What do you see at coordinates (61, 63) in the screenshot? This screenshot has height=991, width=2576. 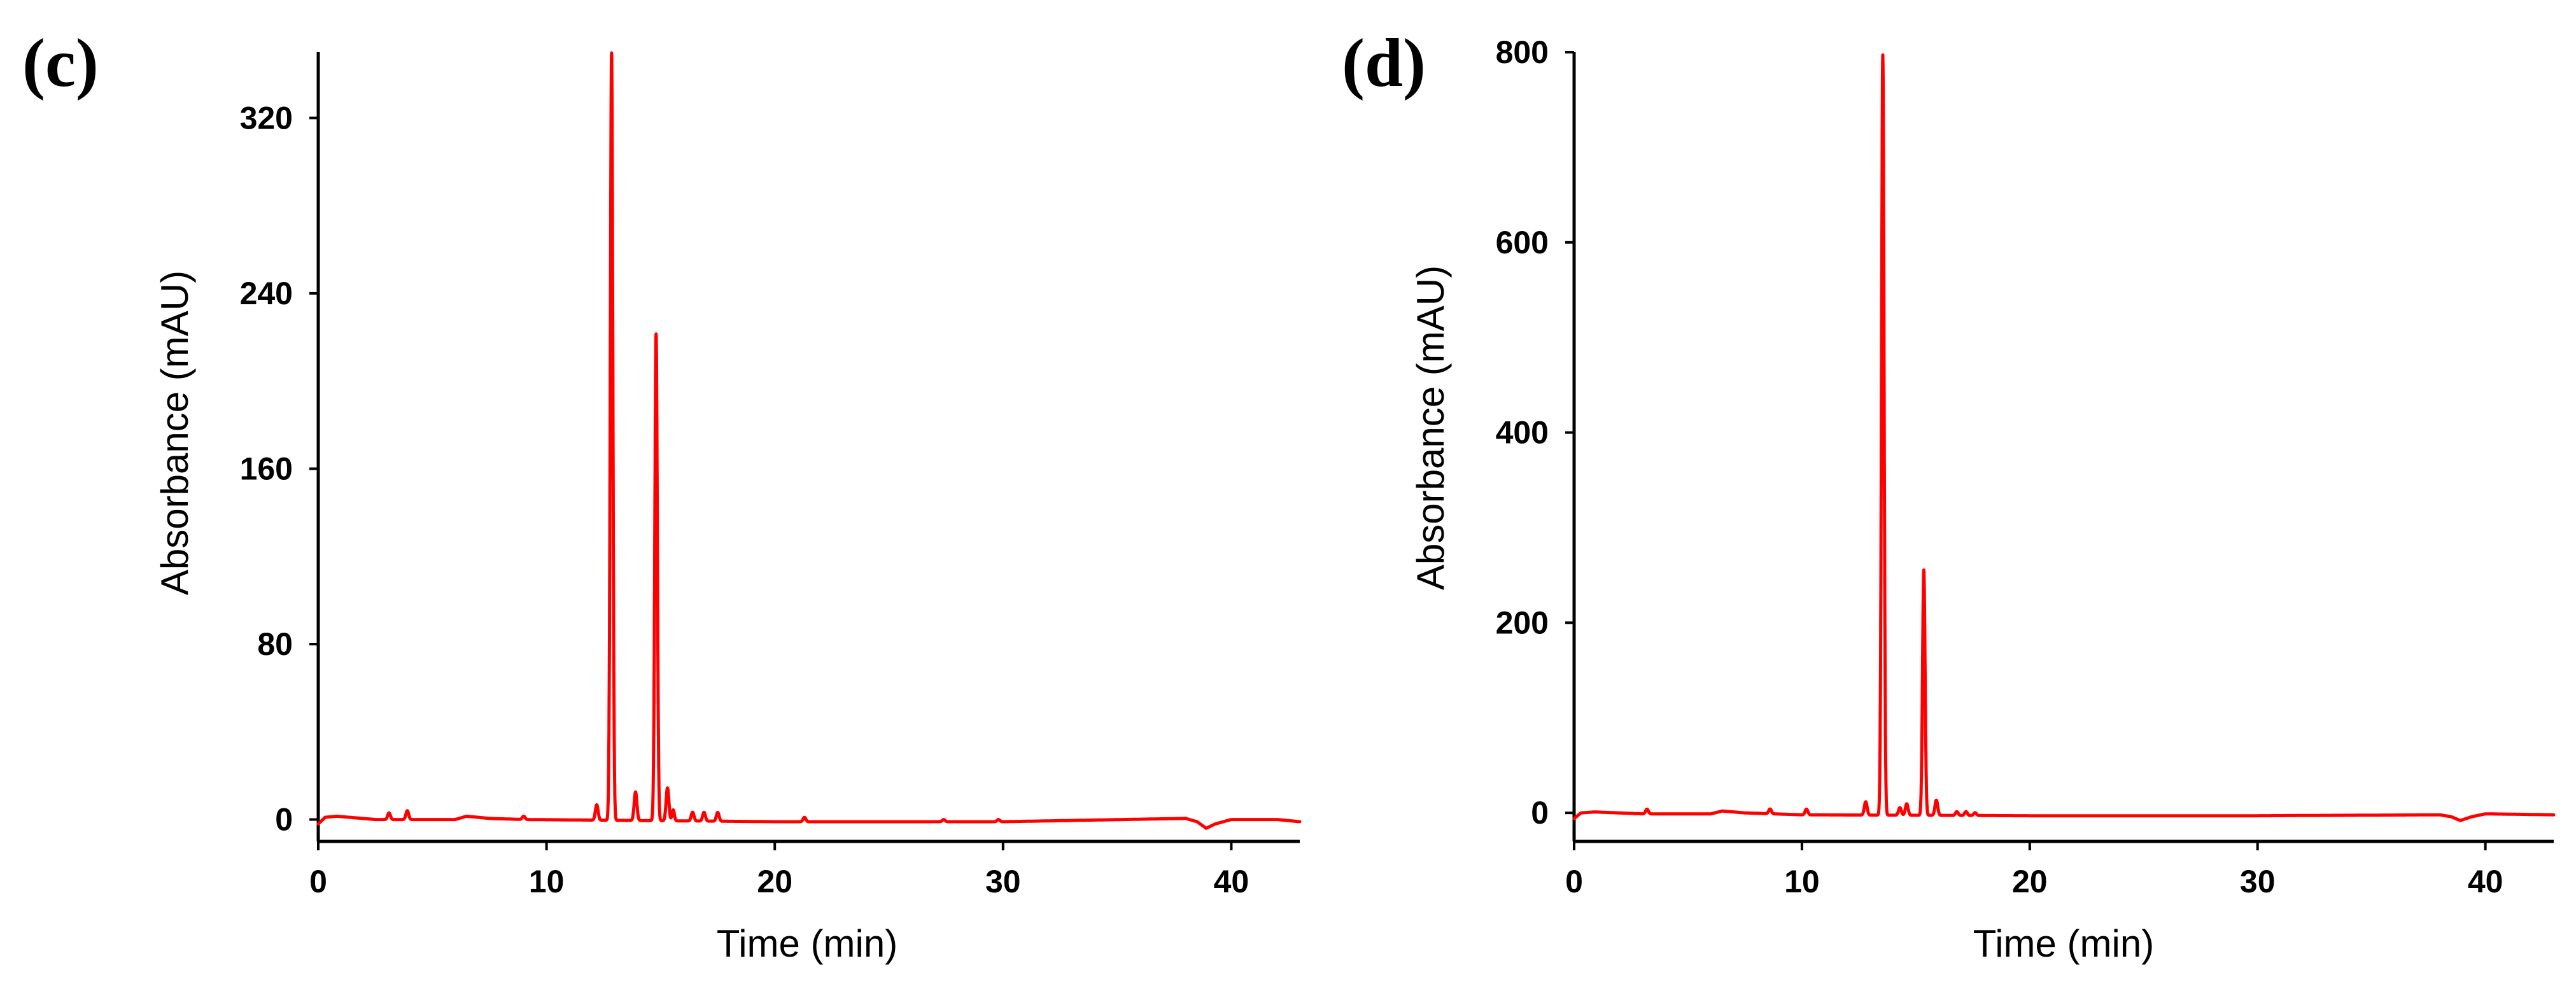 I see `panel-label-c: (c)` at bounding box center [61, 63].